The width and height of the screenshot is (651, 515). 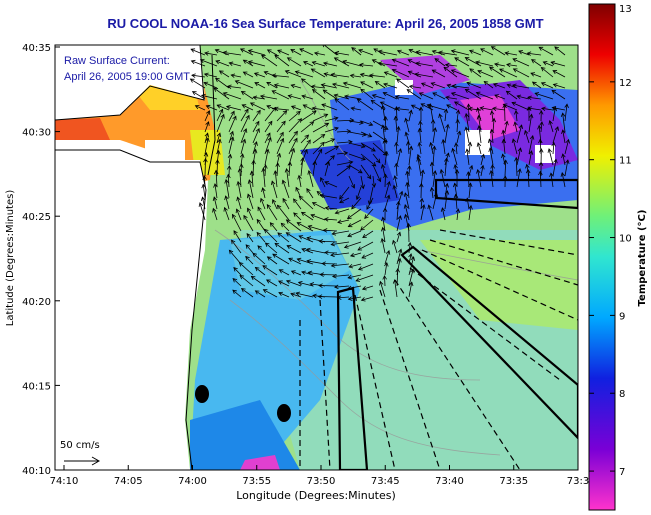 What do you see at coordinates (513, 481) in the screenshot?
I see `x-tick-label: 73:35` at bounding box center [513, 481].